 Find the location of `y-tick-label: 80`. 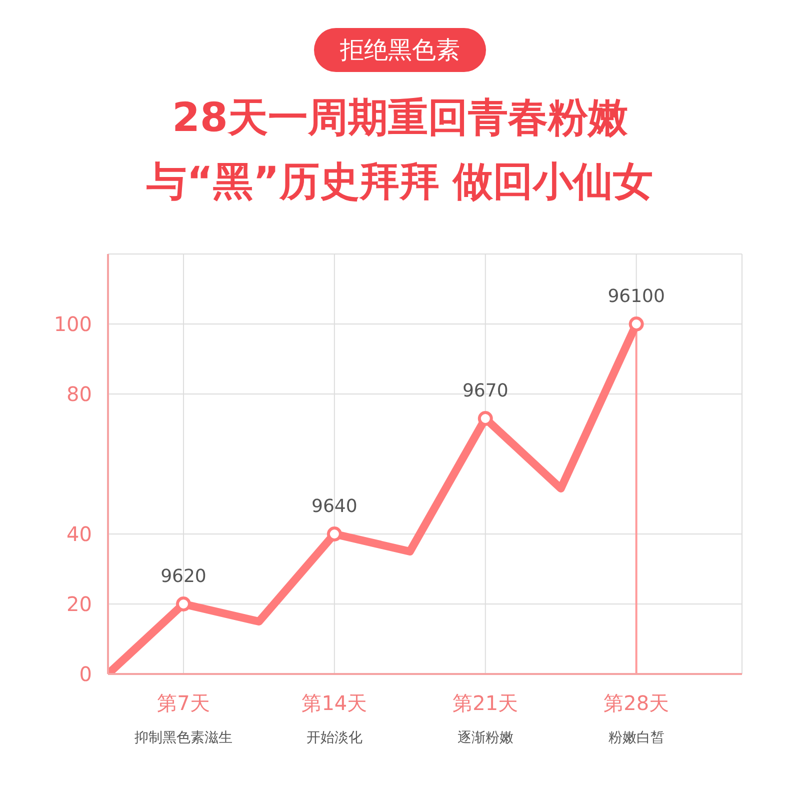

y-tick-label: 80 is located at coordinates (79, 394).